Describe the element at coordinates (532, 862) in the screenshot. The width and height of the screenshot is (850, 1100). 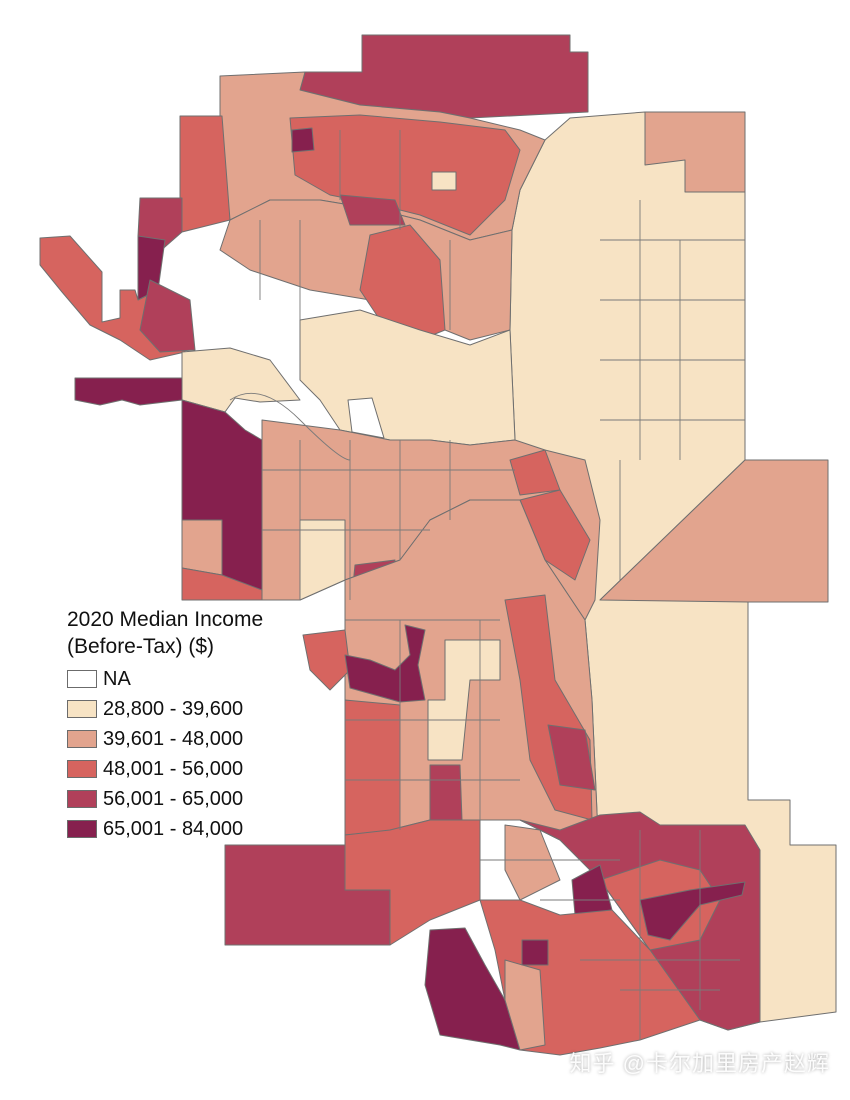
I see `region-southeast-pink` at that location.